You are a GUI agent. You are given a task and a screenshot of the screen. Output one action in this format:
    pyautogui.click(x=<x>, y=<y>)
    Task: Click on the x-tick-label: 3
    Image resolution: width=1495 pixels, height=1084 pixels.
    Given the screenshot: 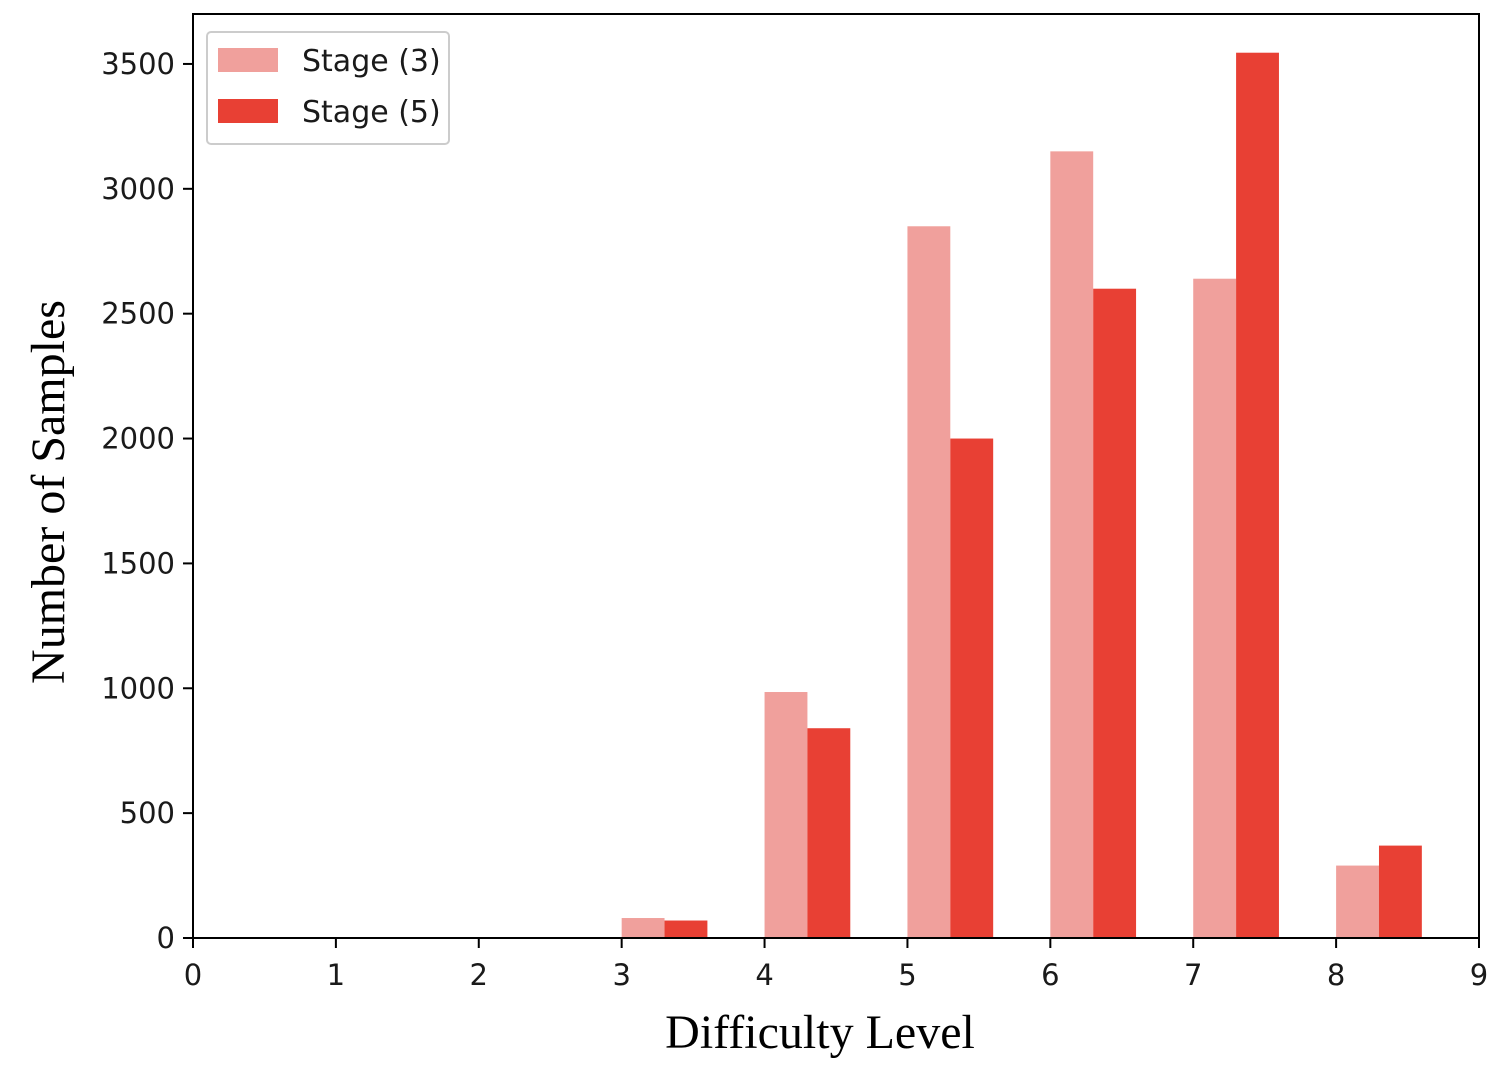 What is the action you would take?
    pyautogui.click(x=621, y=975)
    